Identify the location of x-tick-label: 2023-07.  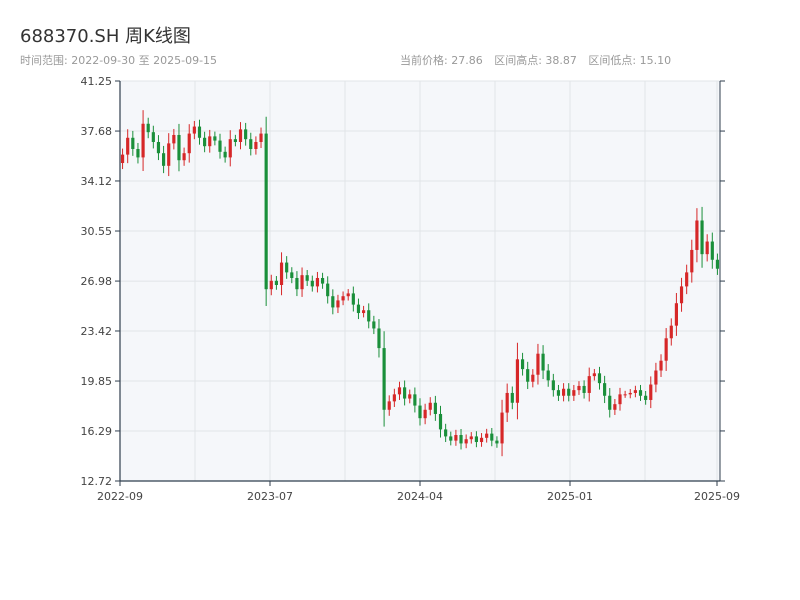
(270, 496).